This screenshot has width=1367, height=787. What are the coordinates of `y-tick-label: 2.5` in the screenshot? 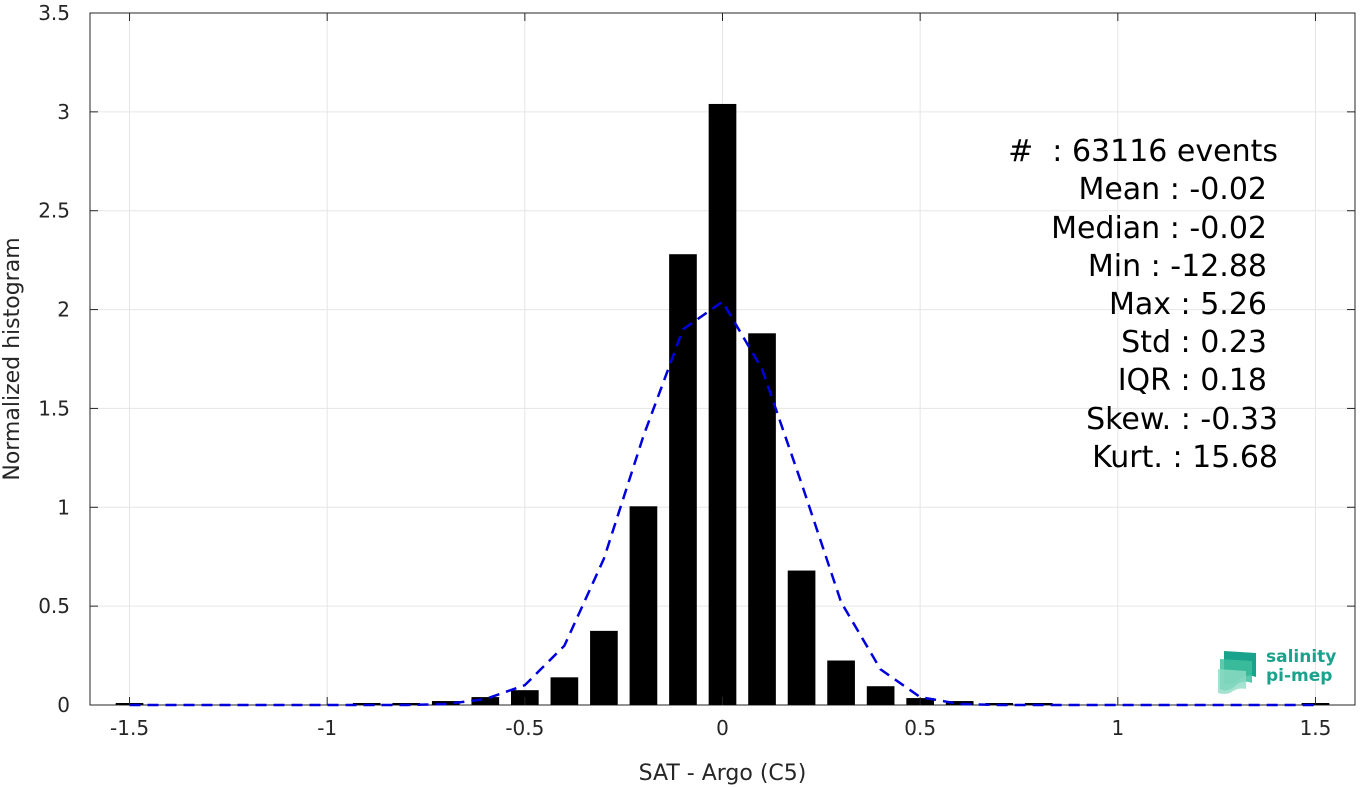 It's located at (54, 211).